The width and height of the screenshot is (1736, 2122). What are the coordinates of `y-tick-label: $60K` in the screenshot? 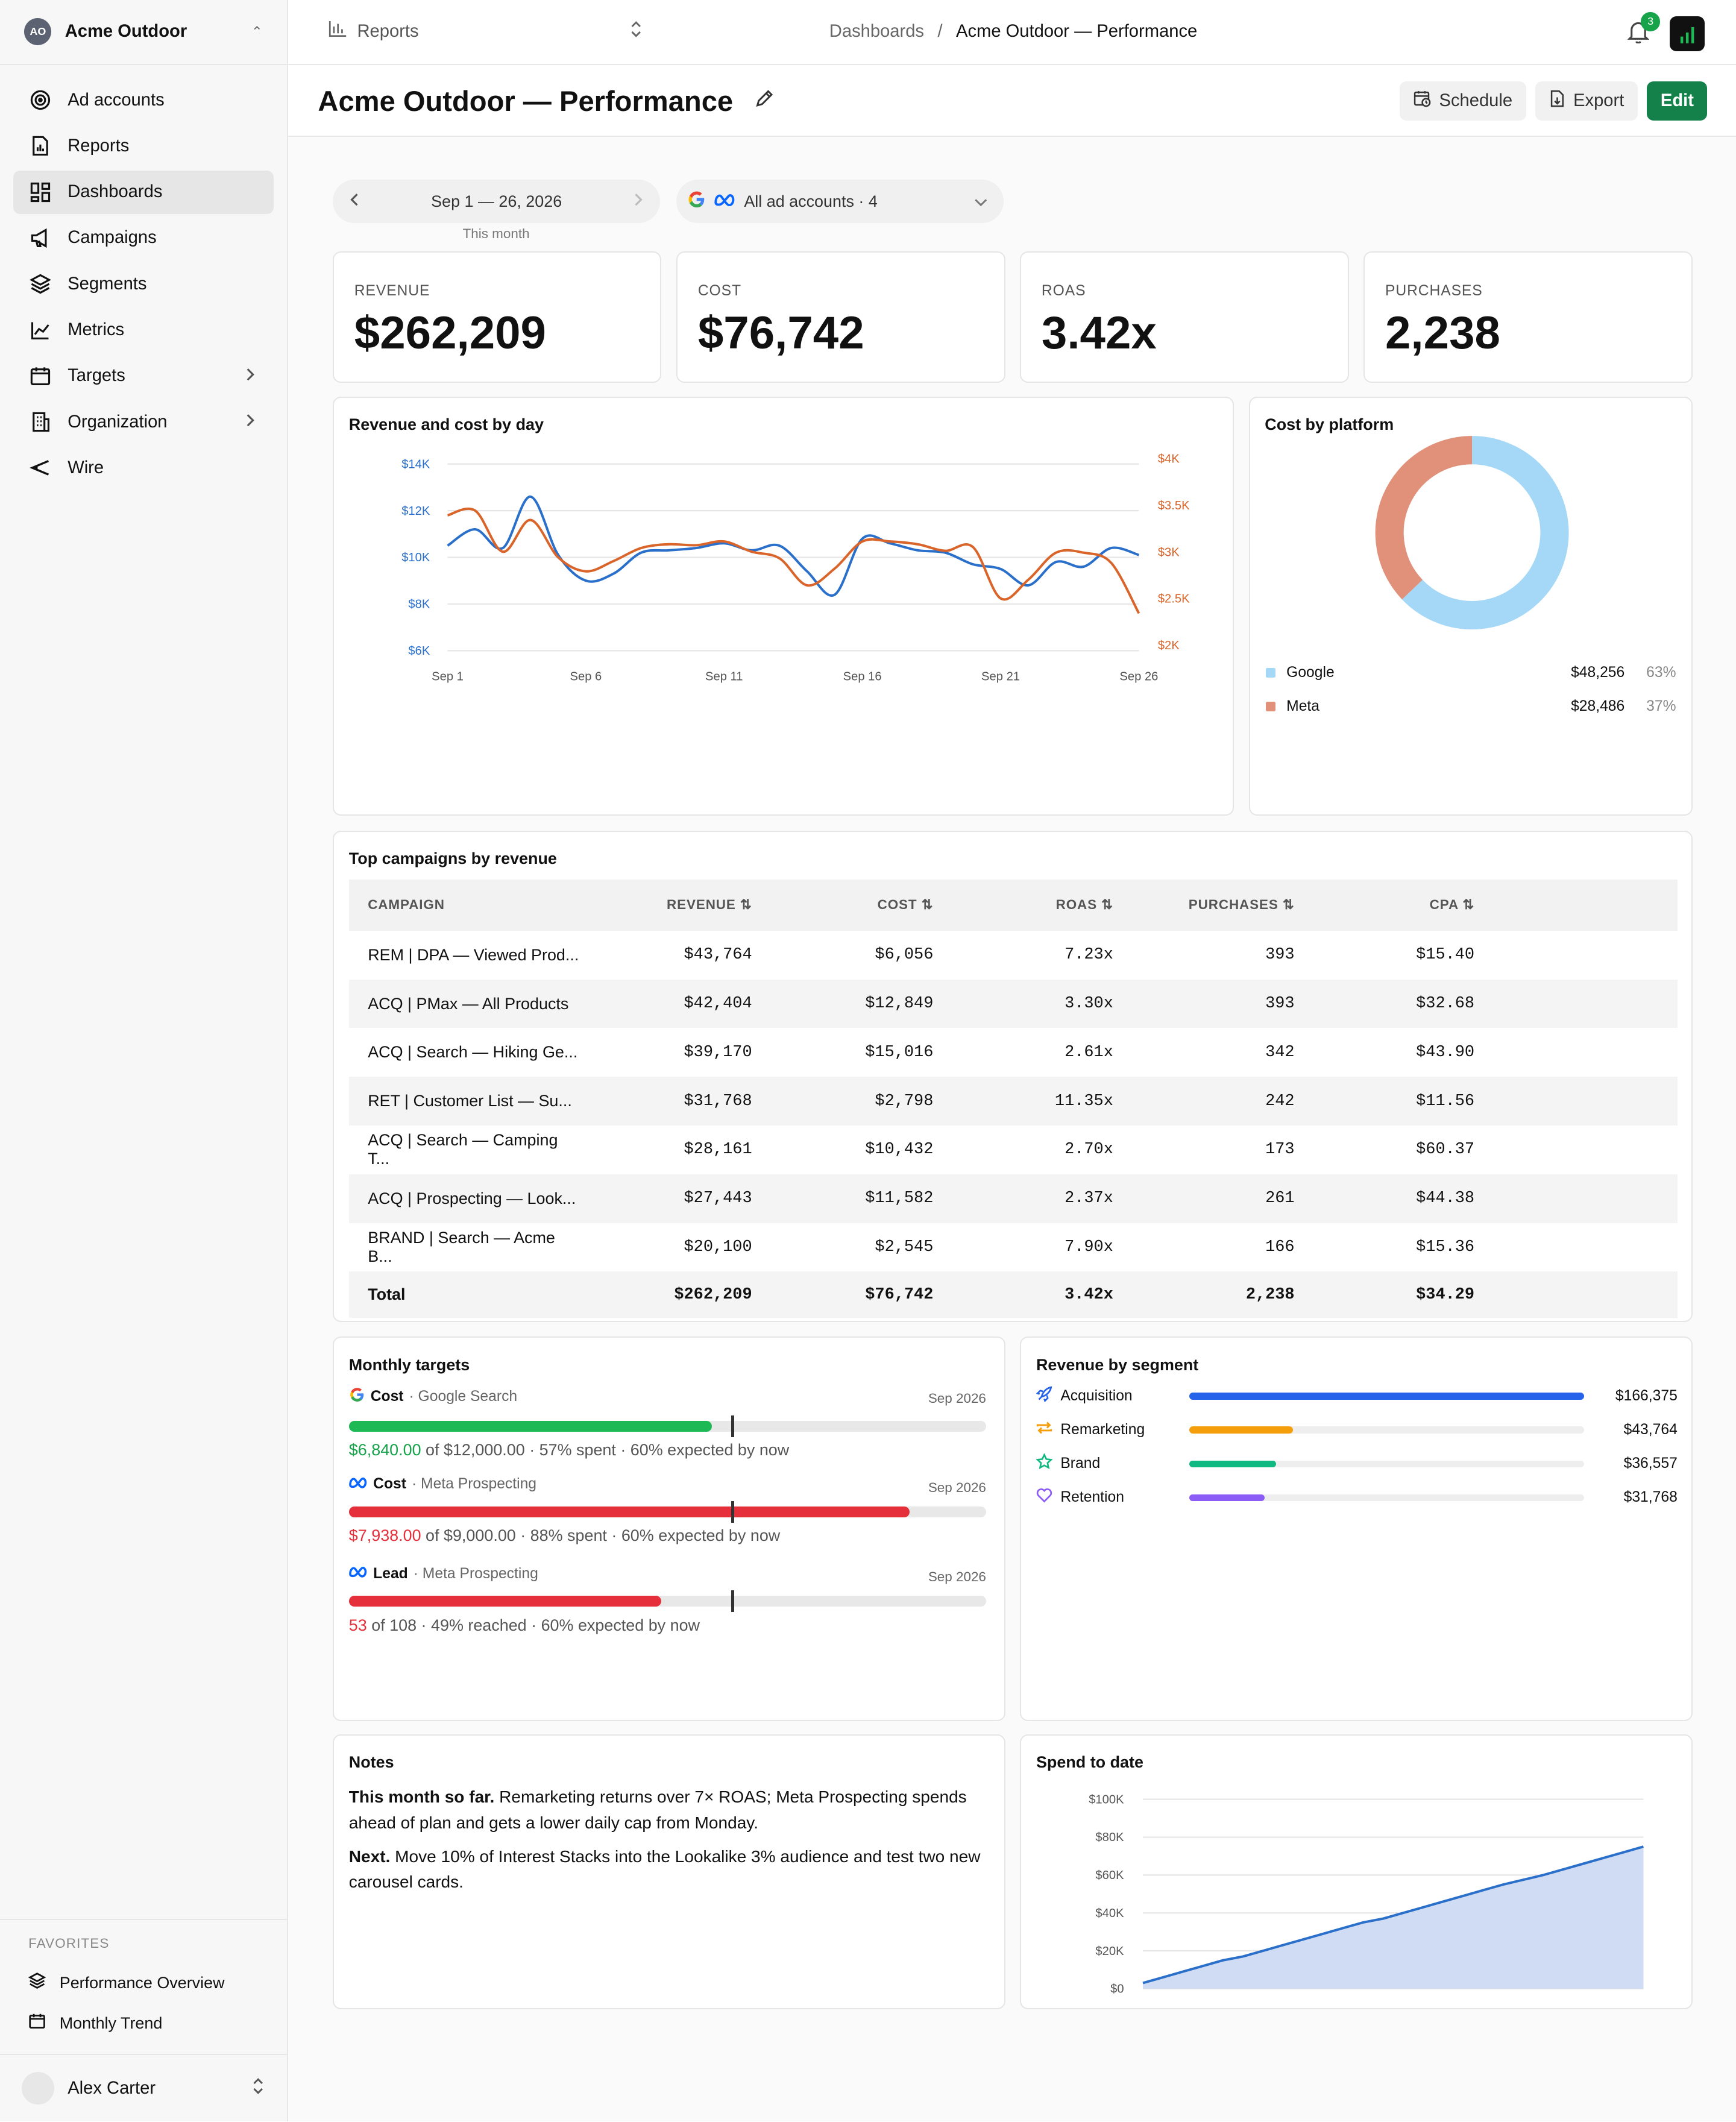 It's located at (1110, 1875).